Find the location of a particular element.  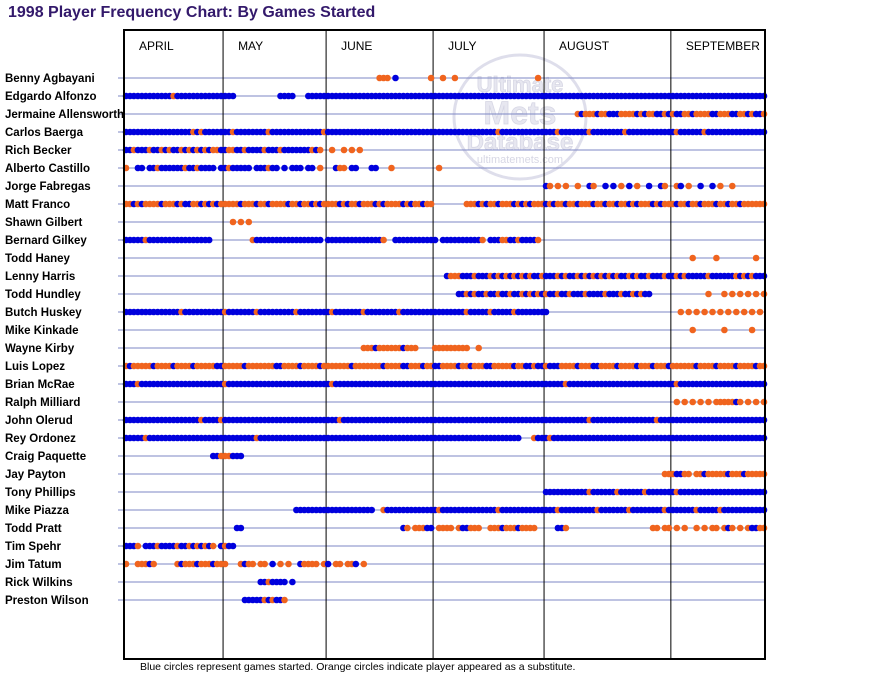

month-label: APRIL is located at coordinates (156, 46).